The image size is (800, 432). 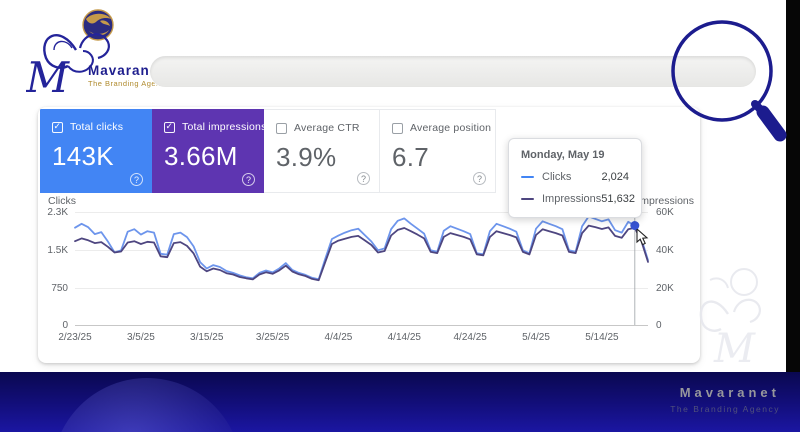 What do you see at coordinates (730, 317) in the screenshot?
I see `dove-watermark-icon: M` at bounding box center [730, 317].